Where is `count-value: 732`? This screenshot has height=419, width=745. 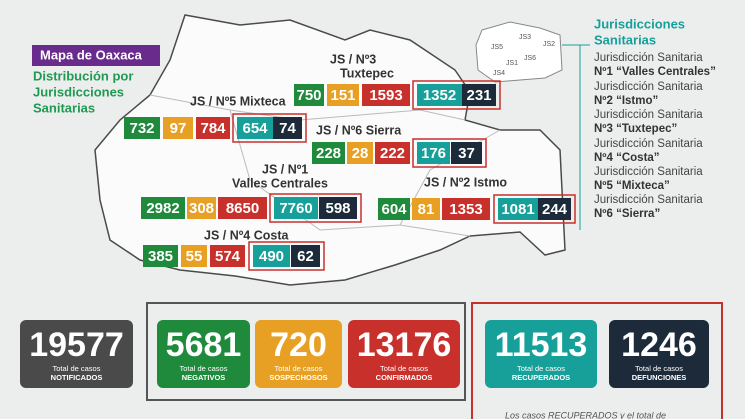
count-value: 732 is located at coordinates (141, 128).